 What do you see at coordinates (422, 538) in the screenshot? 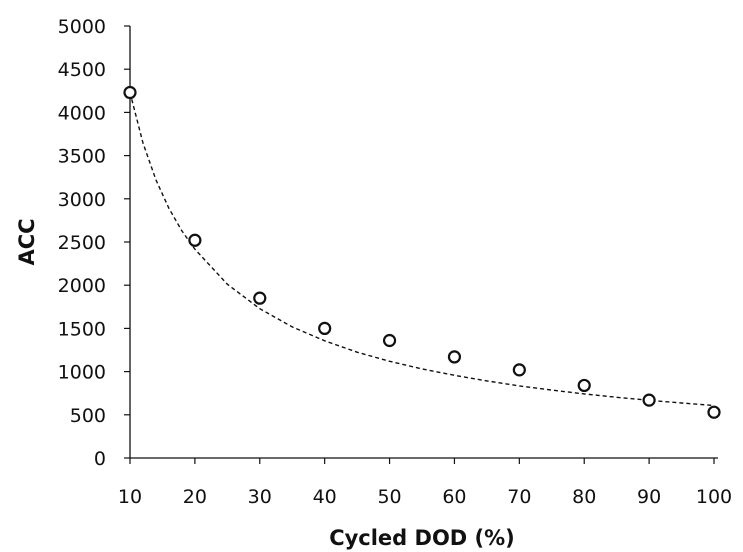
I see `x-axis-title: Cycled DOD (%)` at bounding box center [422, 538].